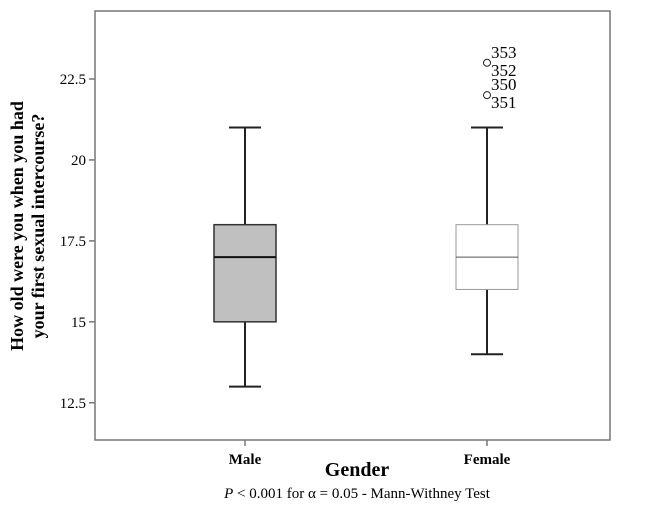 The height and width of the screenshot is (513, 646). What do you see at coordinates (245, 273) in the screenshot?
I see `iqr-box` at bounding box center [245, 273].